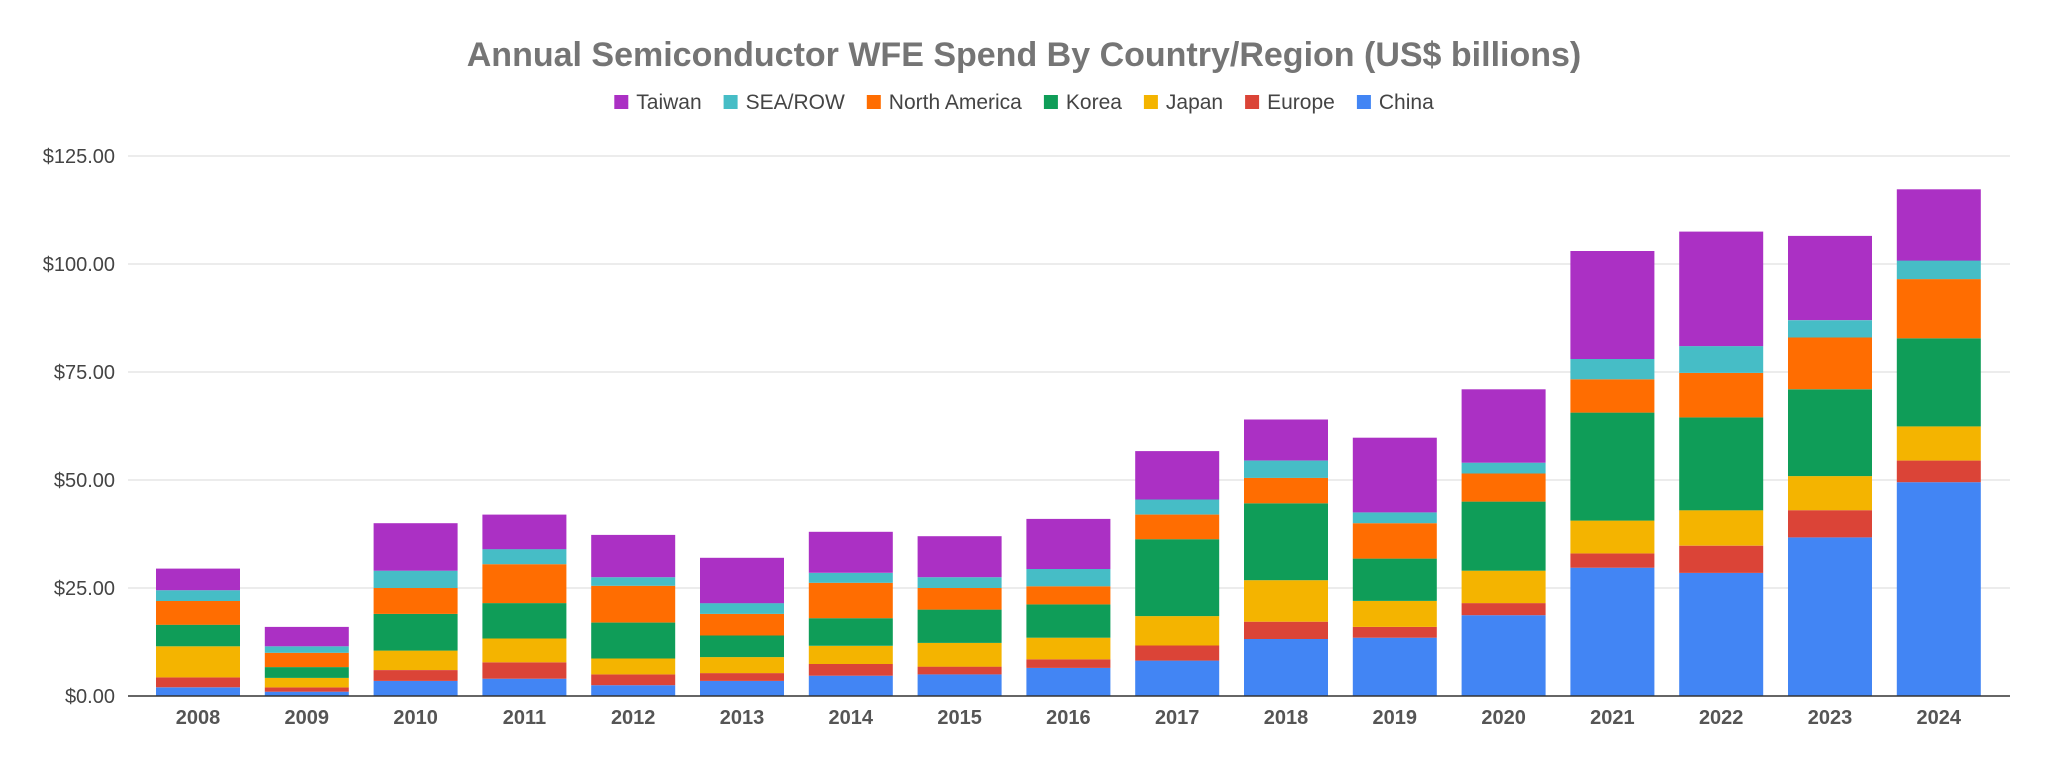 Image resolution: width=2048 pixels, height=766 pixels. What do you see at coordinates (1503, 587) in the screenshot?
I see `bar-segment-japan-2020` at bounding box center [1503, 587].